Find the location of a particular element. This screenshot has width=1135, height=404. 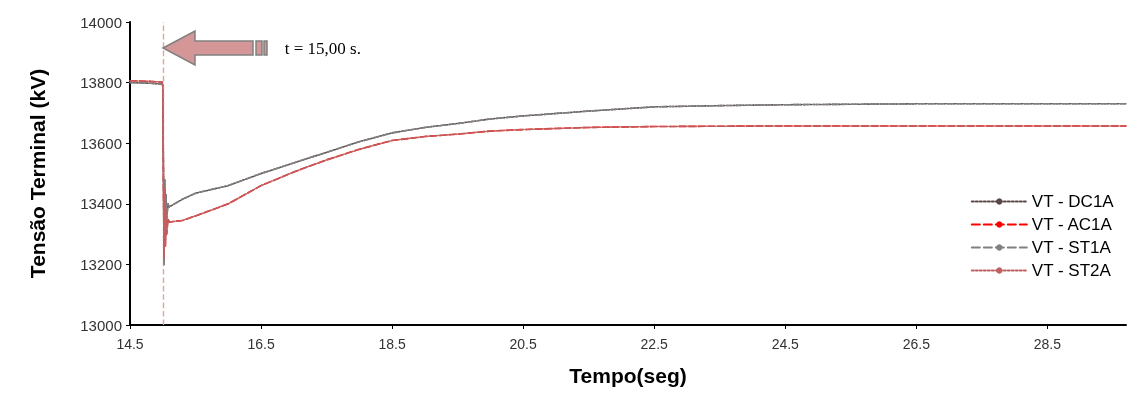

y-tick-label: 13000 is located at coordinates (101, 325).